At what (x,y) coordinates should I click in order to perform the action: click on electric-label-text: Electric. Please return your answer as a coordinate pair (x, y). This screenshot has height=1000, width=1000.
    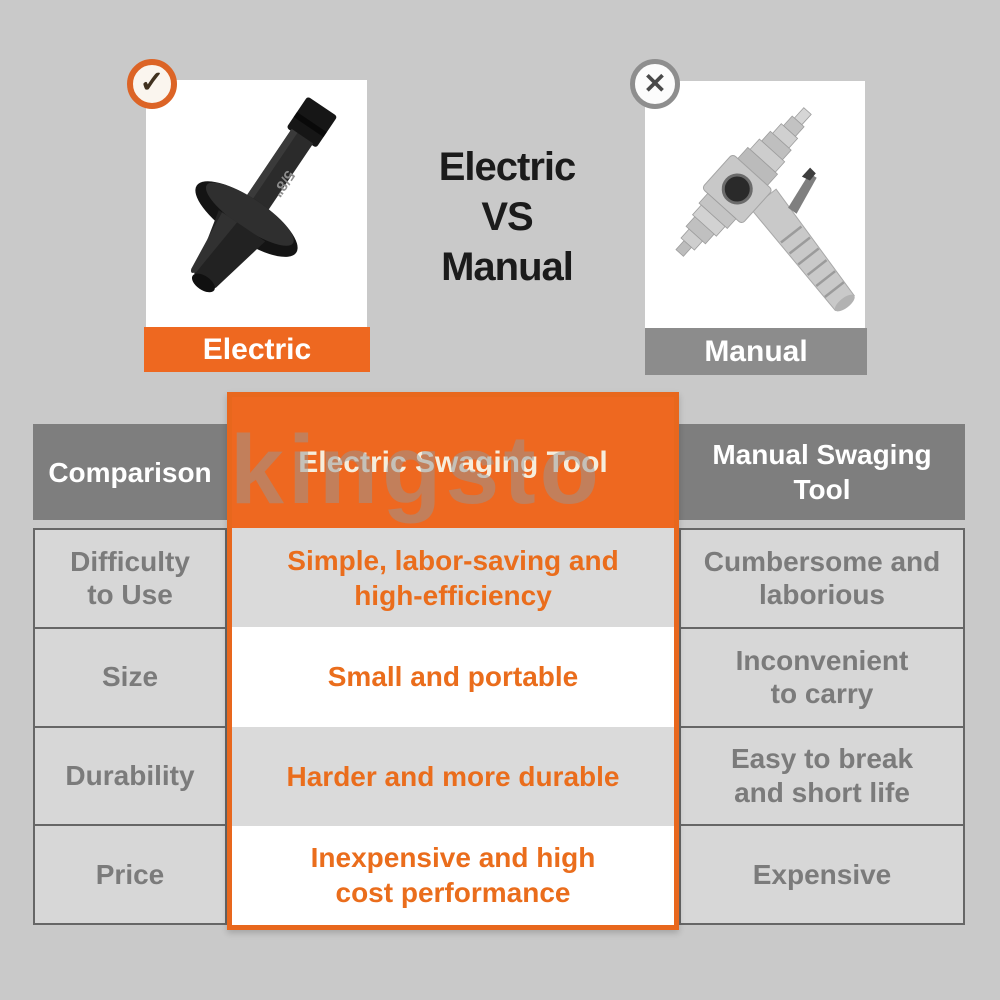
    Looking at the image, I should click on (257, 349).